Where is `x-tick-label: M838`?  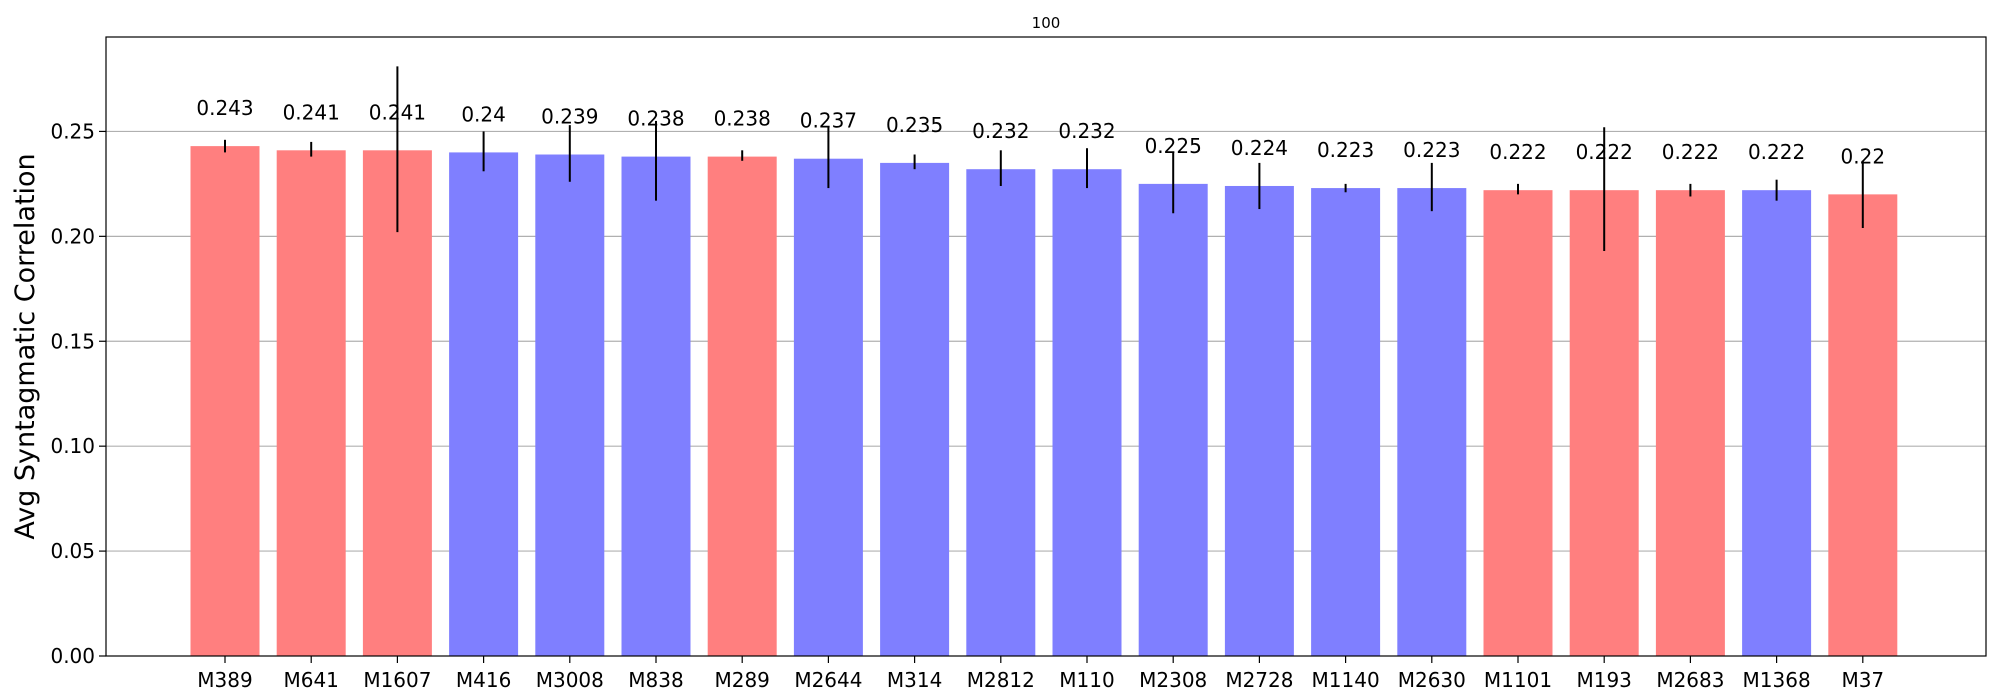 x-tick-label: M838 is located at coordinates (655, 680).